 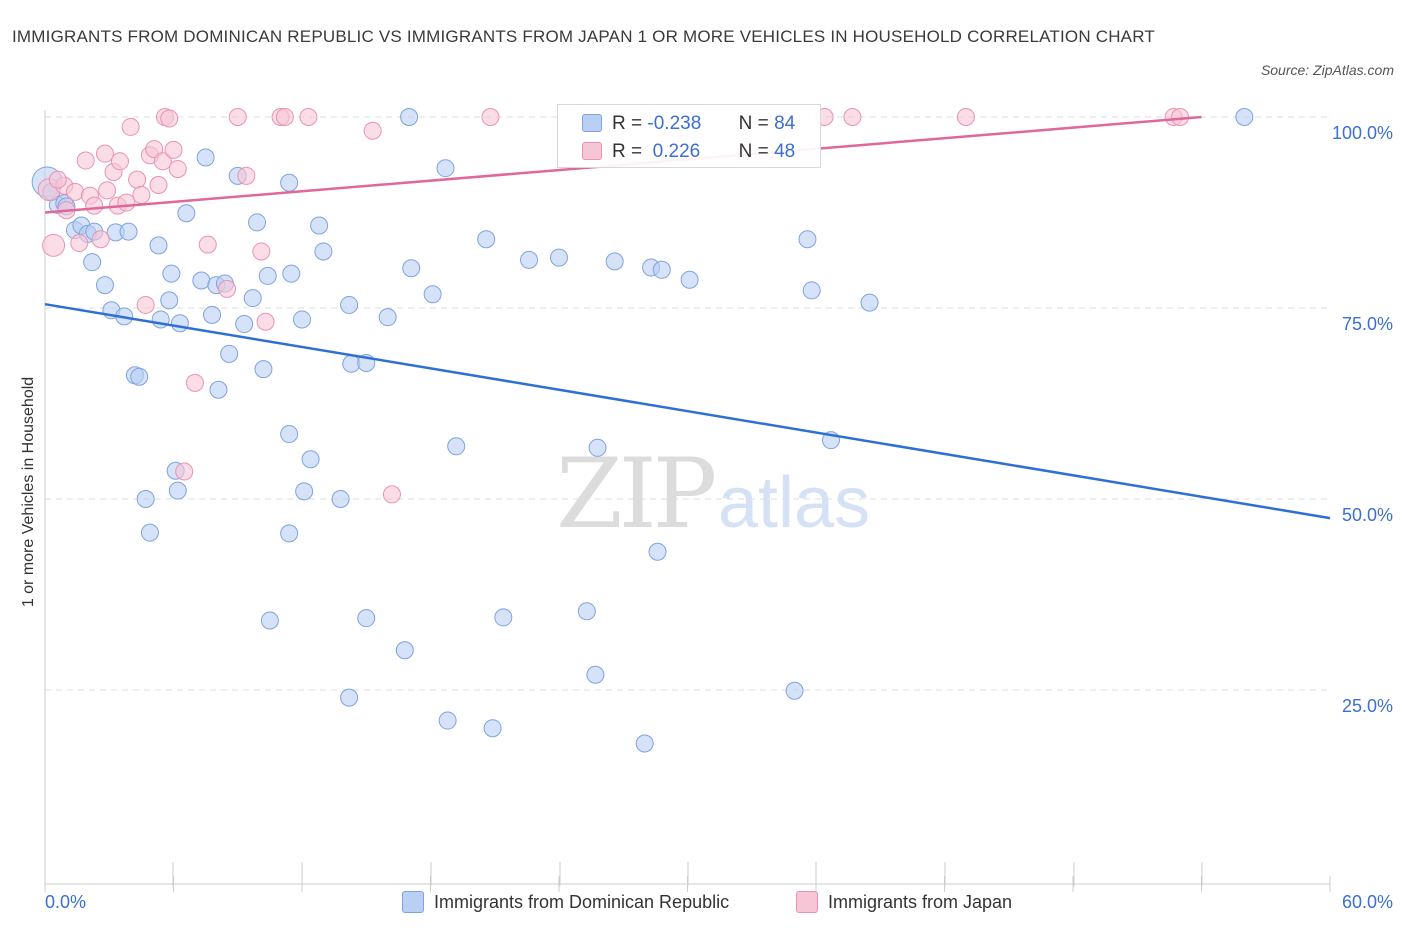 I want to click on y-tick-label: 75.0%, so click(x=1367, y=324).